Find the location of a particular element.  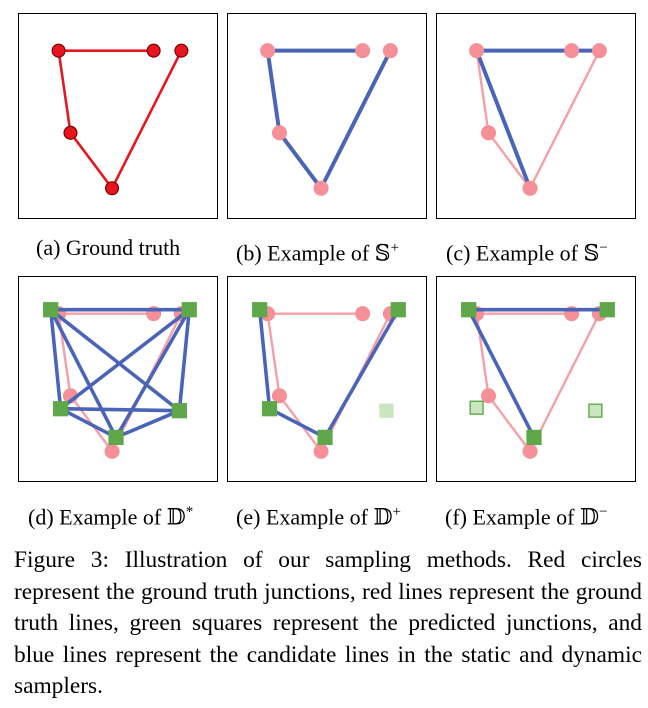

subcaption-f: (f) Example of 𝔻− is located at coordinates (526, 514).